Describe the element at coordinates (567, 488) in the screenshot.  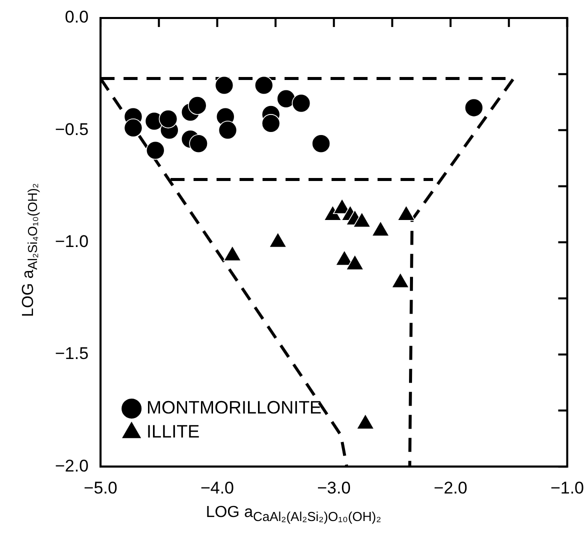
I see `x-tick-label: −1.0` at that location.